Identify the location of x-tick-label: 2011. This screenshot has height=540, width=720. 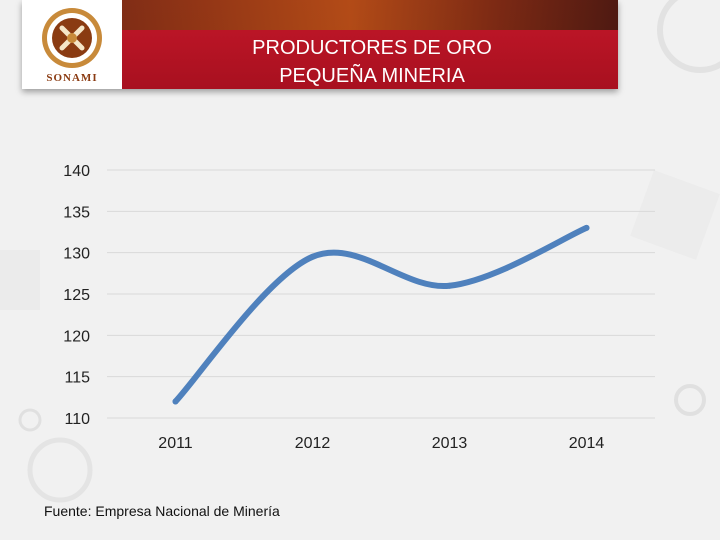
(175, 443).